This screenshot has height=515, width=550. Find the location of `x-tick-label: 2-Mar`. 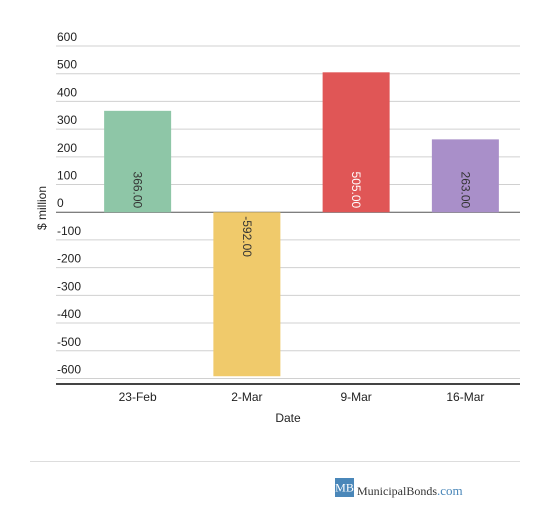

x-tick-label: 2-Mar is located at coordinates (246, 397).